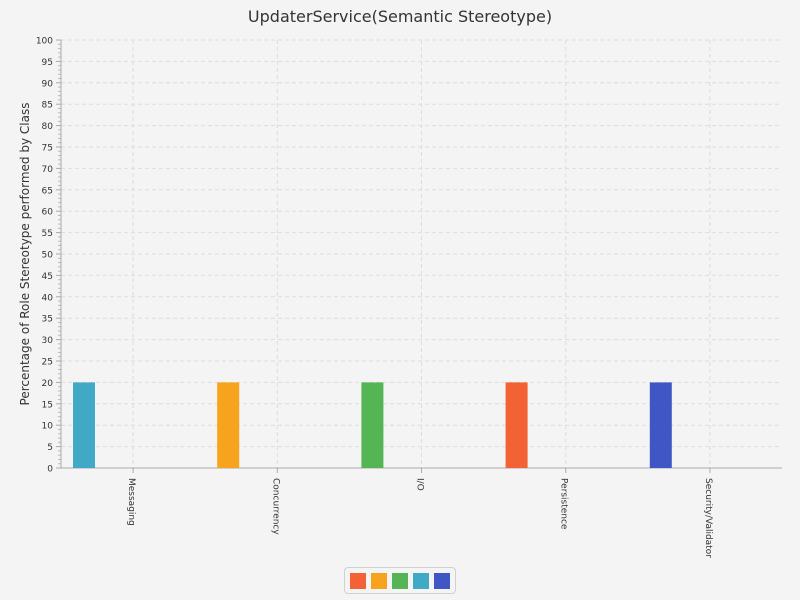 The image size is (800, 600). I want to click on x-tick-label: I/O, so click(420, 484).